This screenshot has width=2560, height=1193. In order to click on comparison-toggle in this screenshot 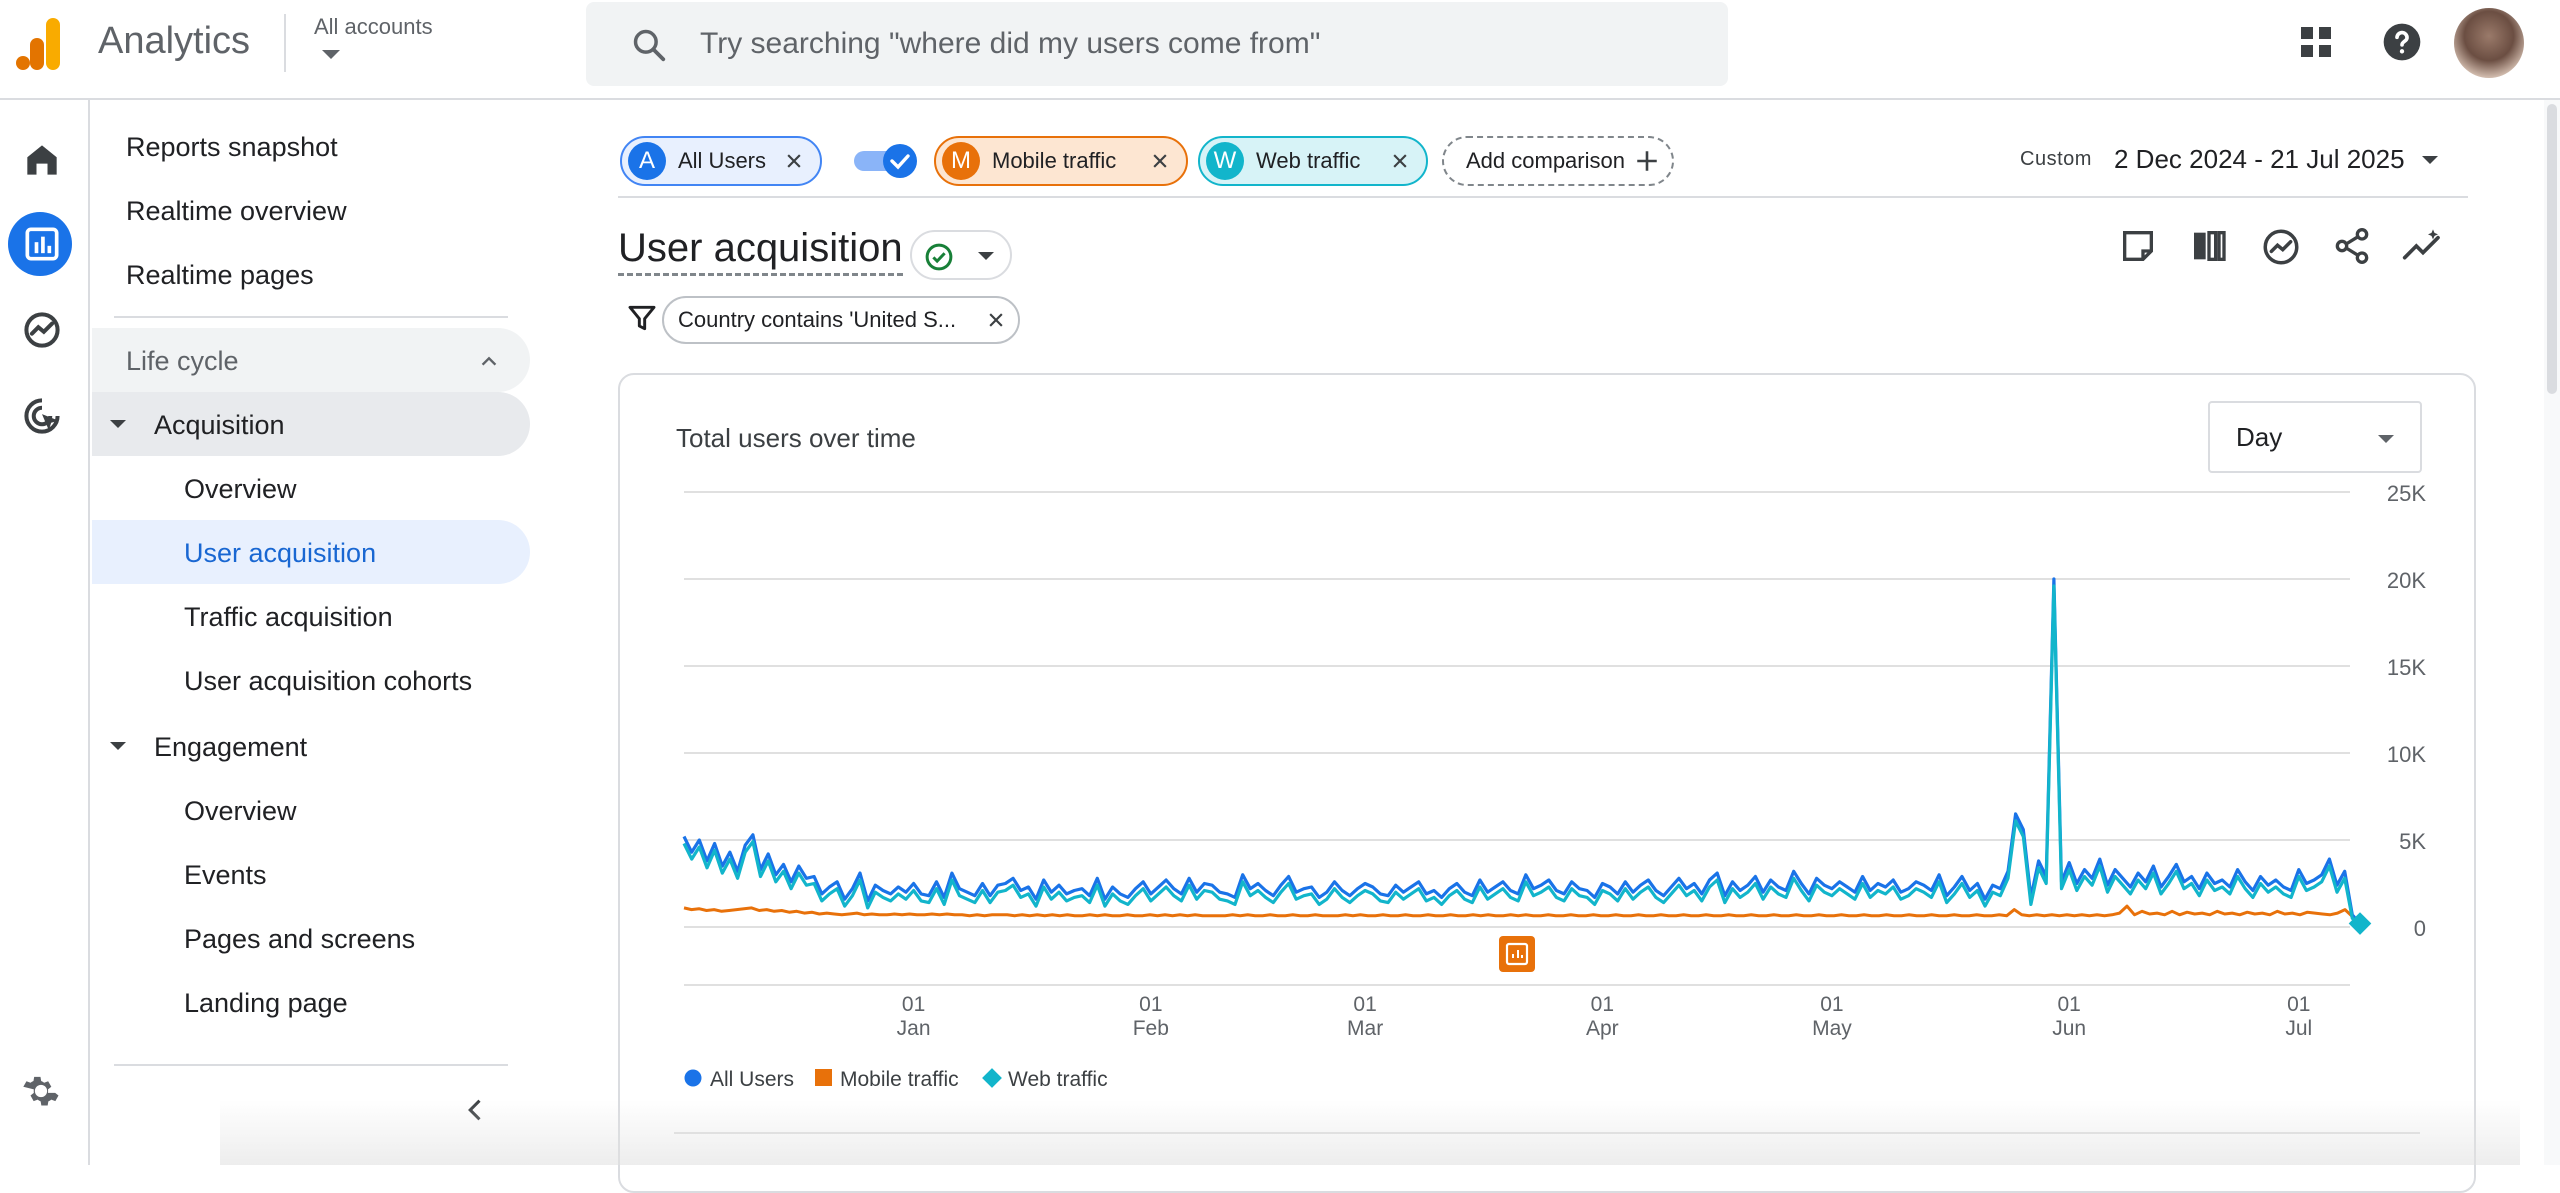, I will do `click(886, 161)`.